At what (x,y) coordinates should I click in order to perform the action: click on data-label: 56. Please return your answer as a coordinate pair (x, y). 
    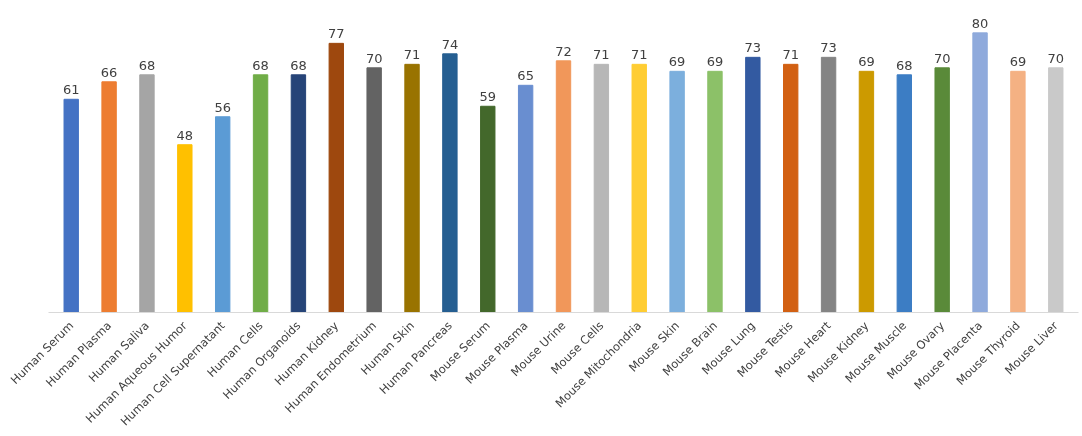
    Looking at the image, I should click on (222, 107).